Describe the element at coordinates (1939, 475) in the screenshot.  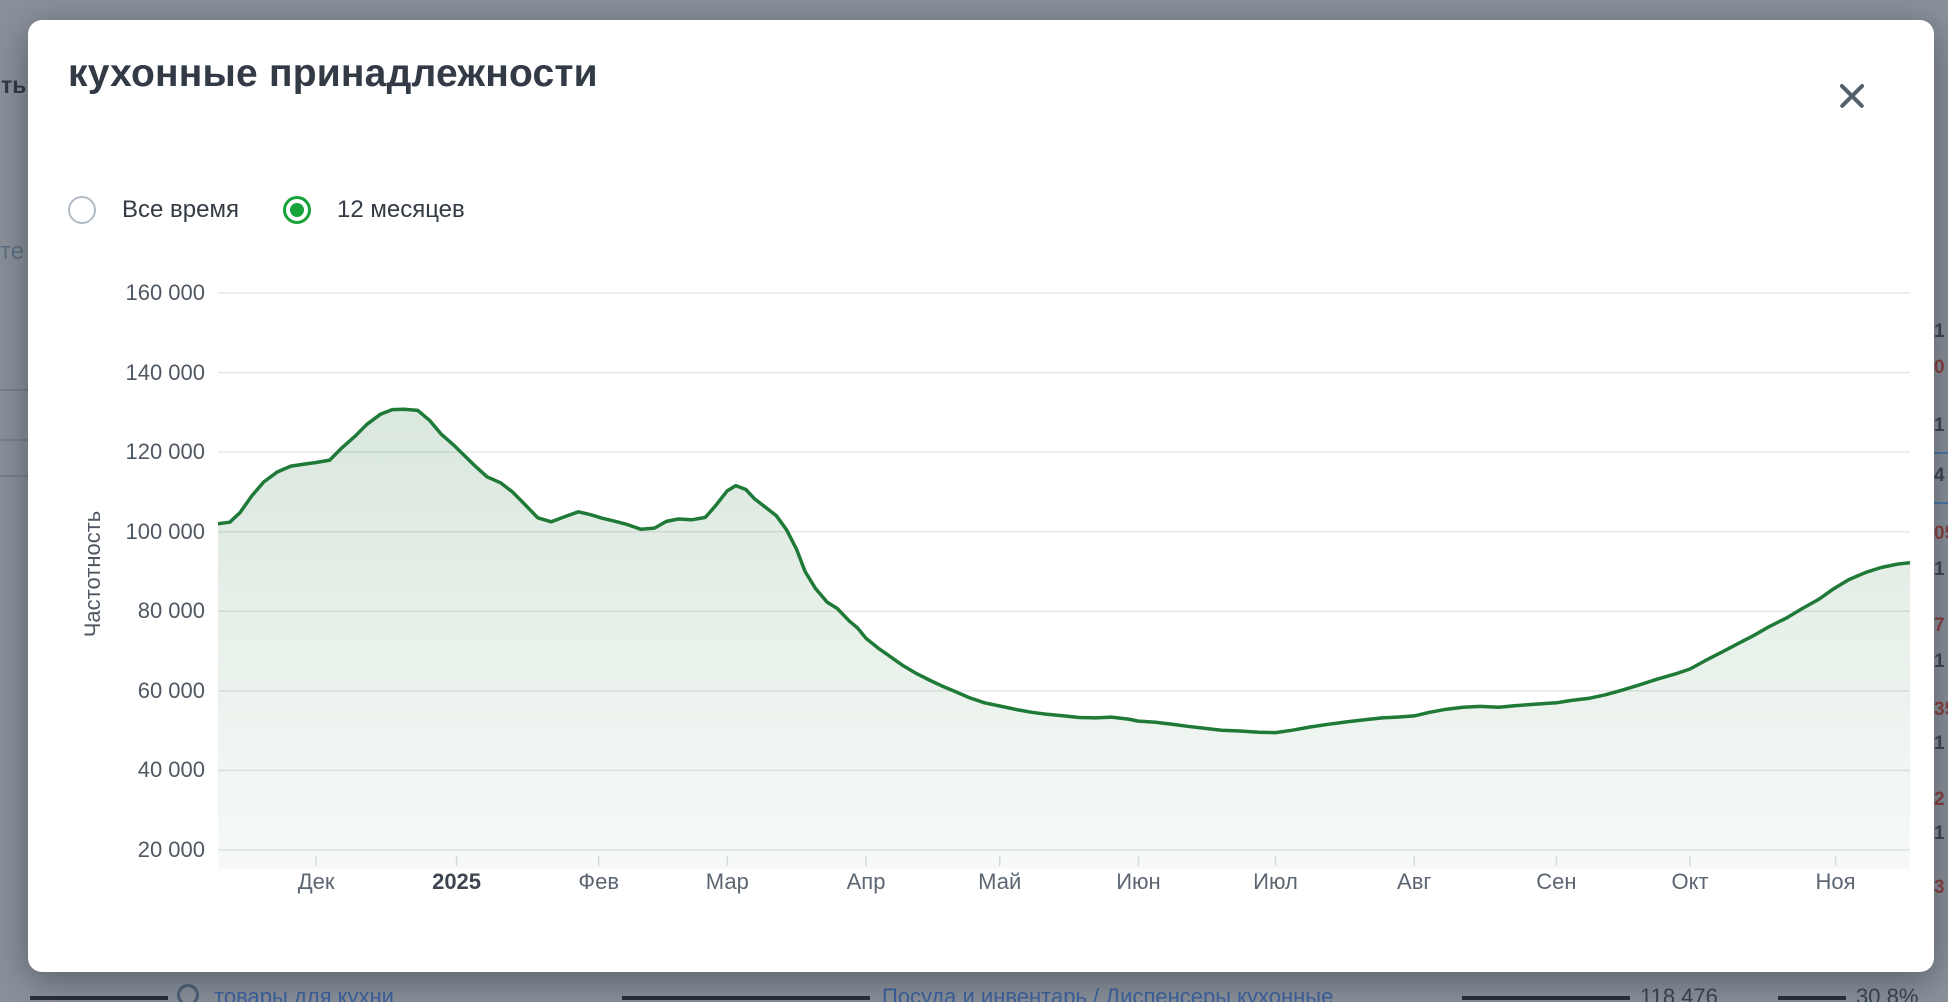
I see `background-text-fragment: 4` at that location.